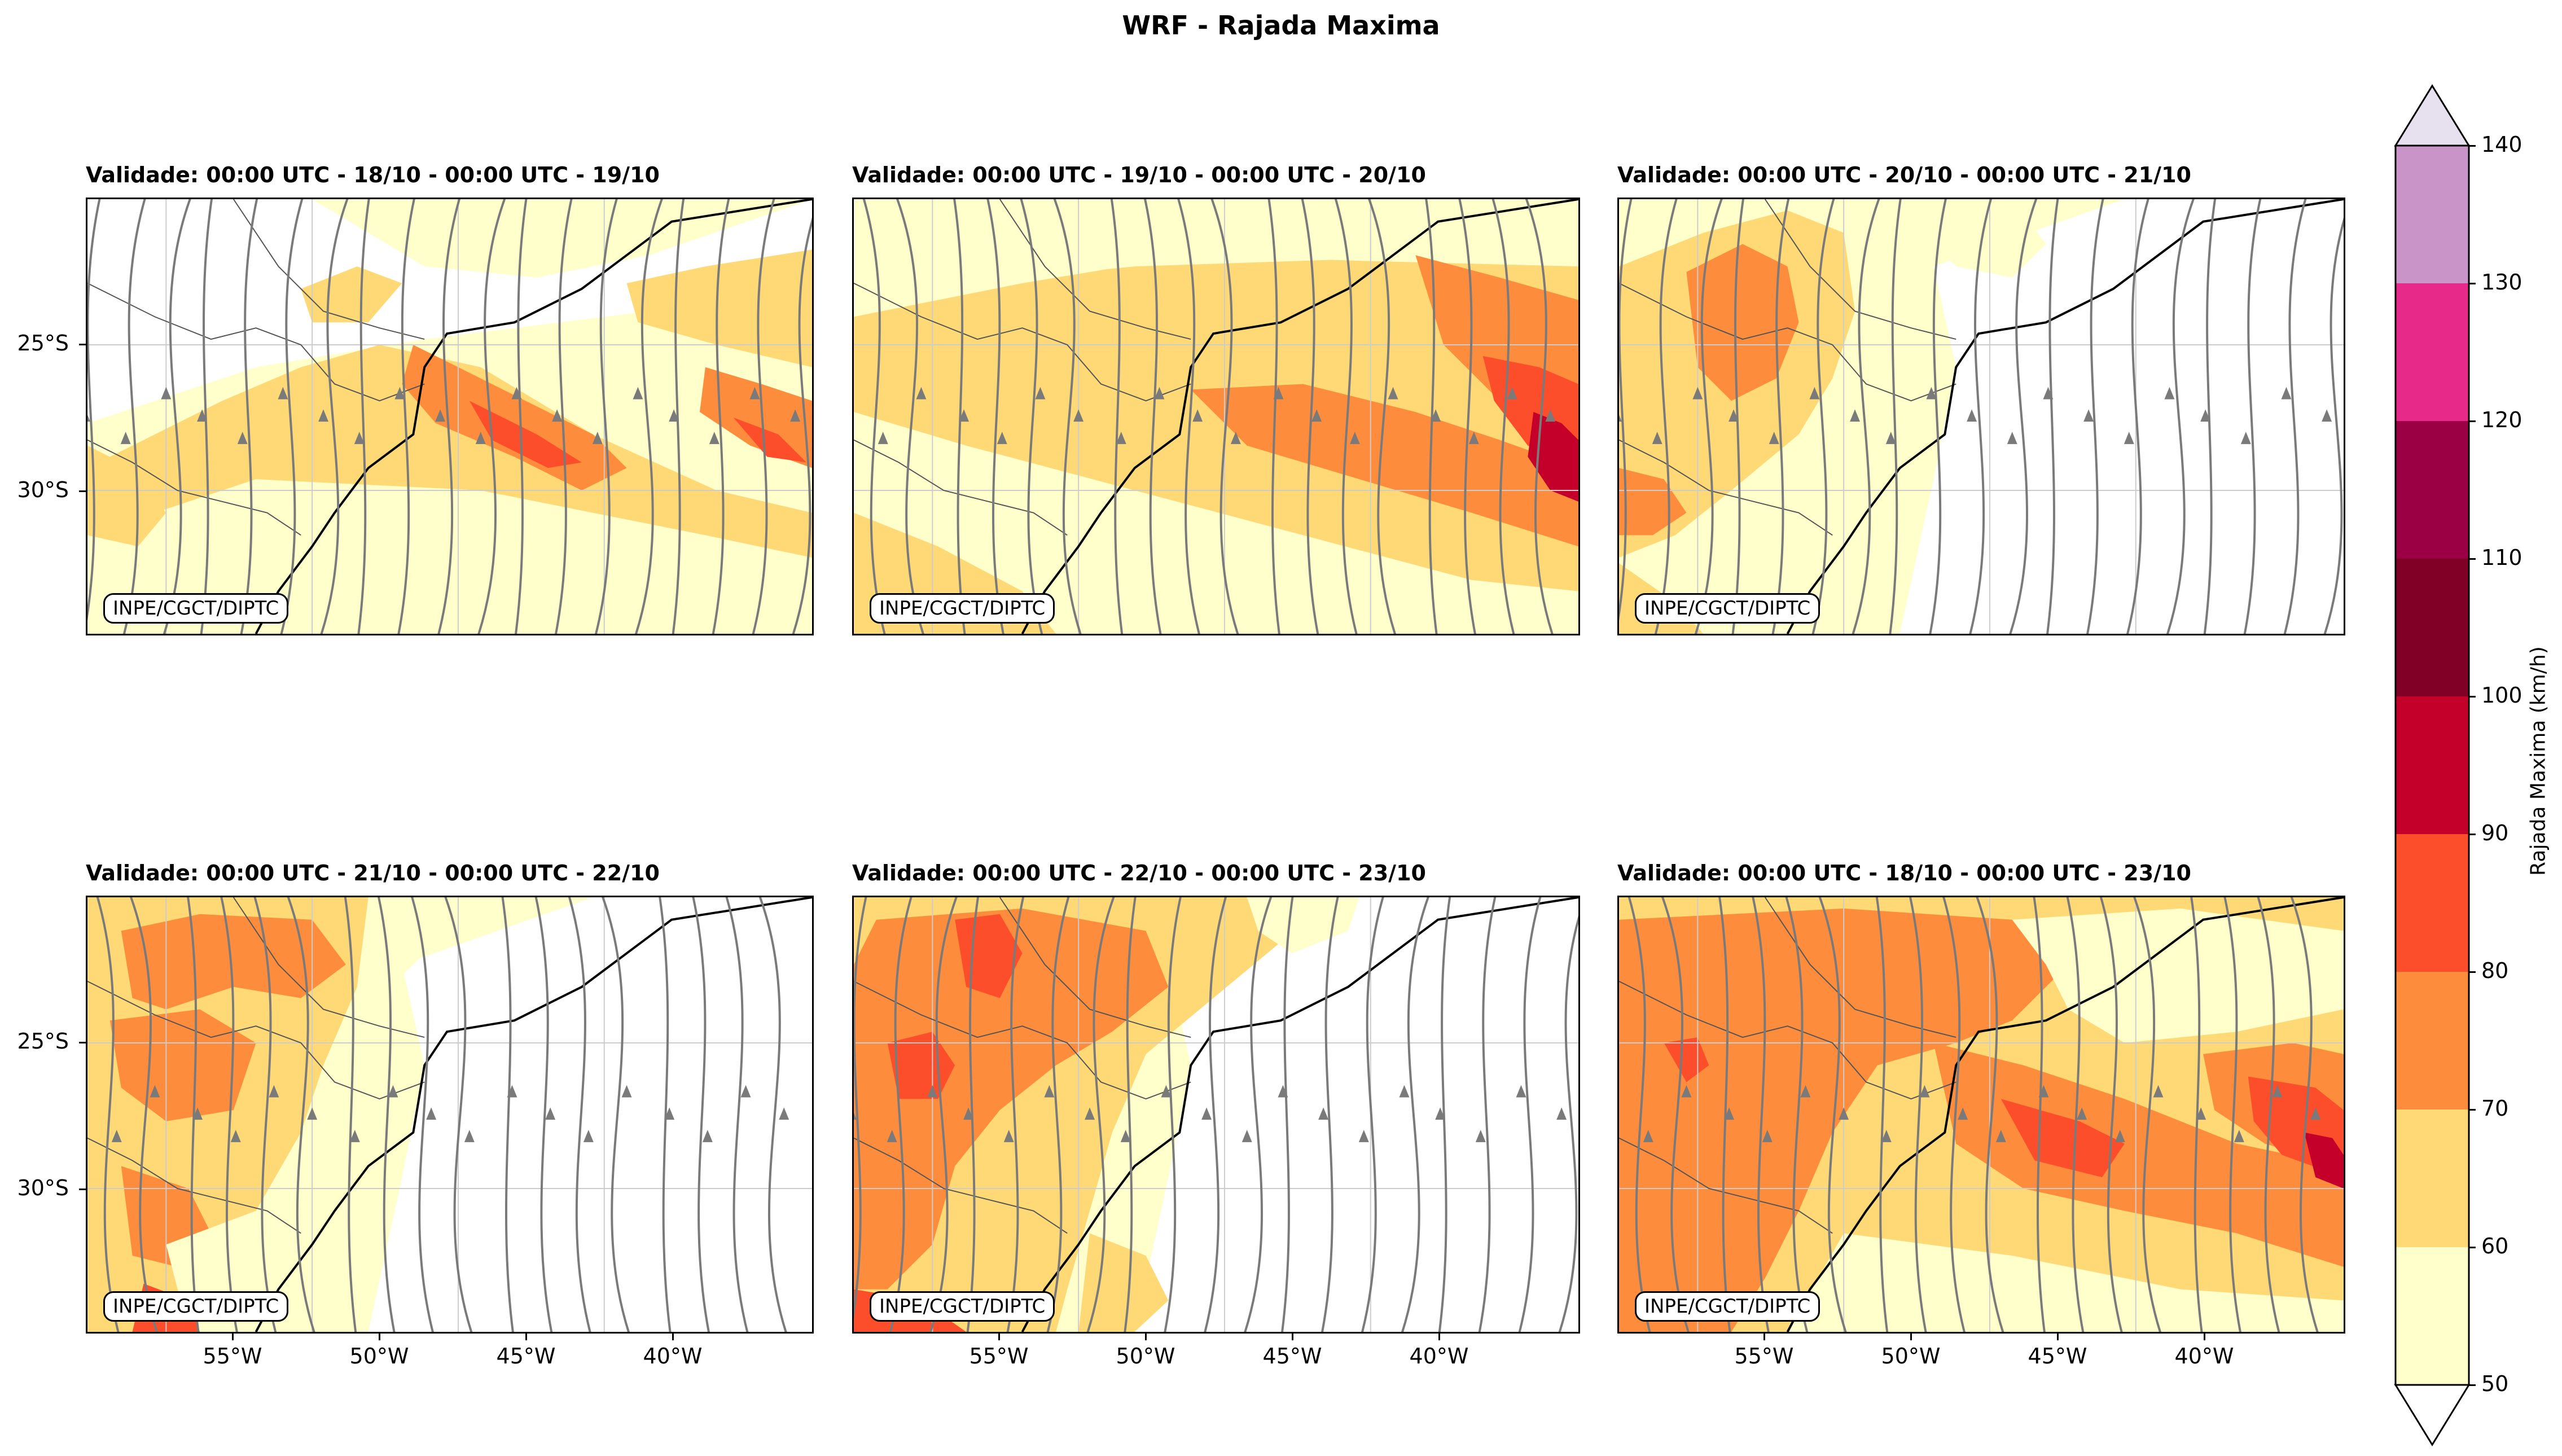  I want to click on colorbar-tick-label: 80, so click(2495, 971).